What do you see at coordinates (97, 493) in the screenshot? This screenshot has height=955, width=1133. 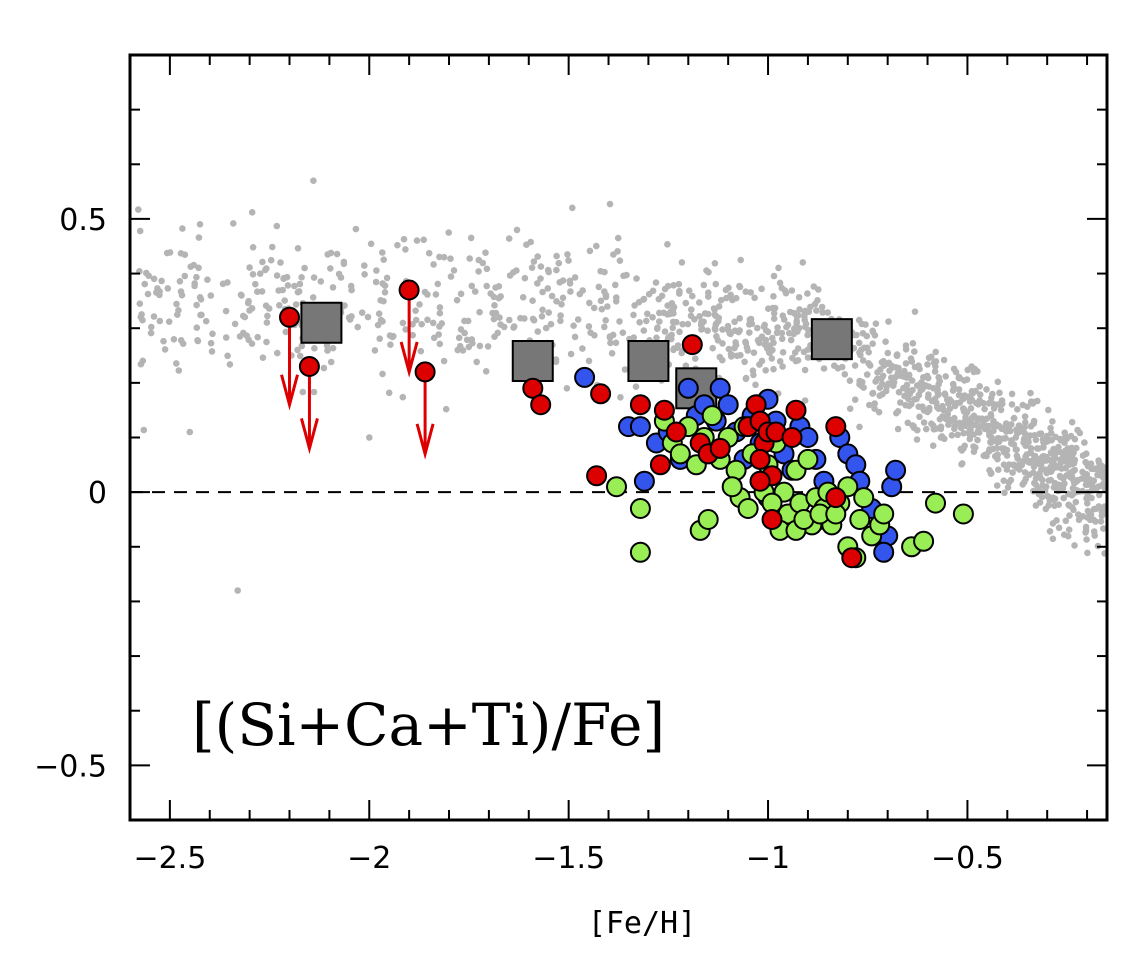 I see `y-tick-label: 0` at bounding box center [97, 493].